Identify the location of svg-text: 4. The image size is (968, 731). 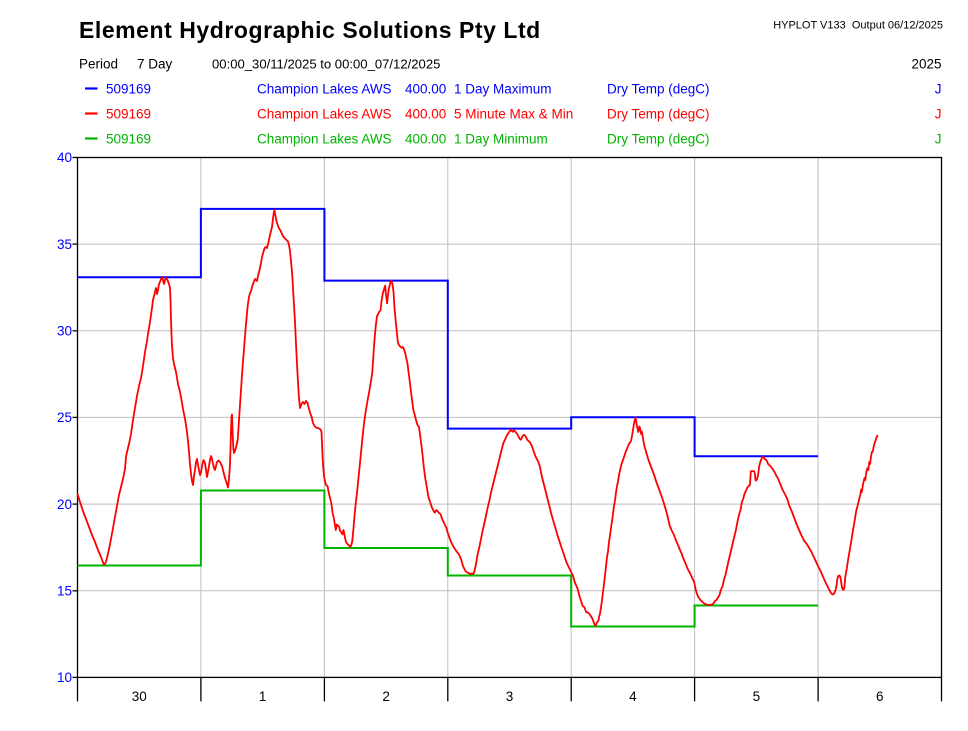
(633, 696).